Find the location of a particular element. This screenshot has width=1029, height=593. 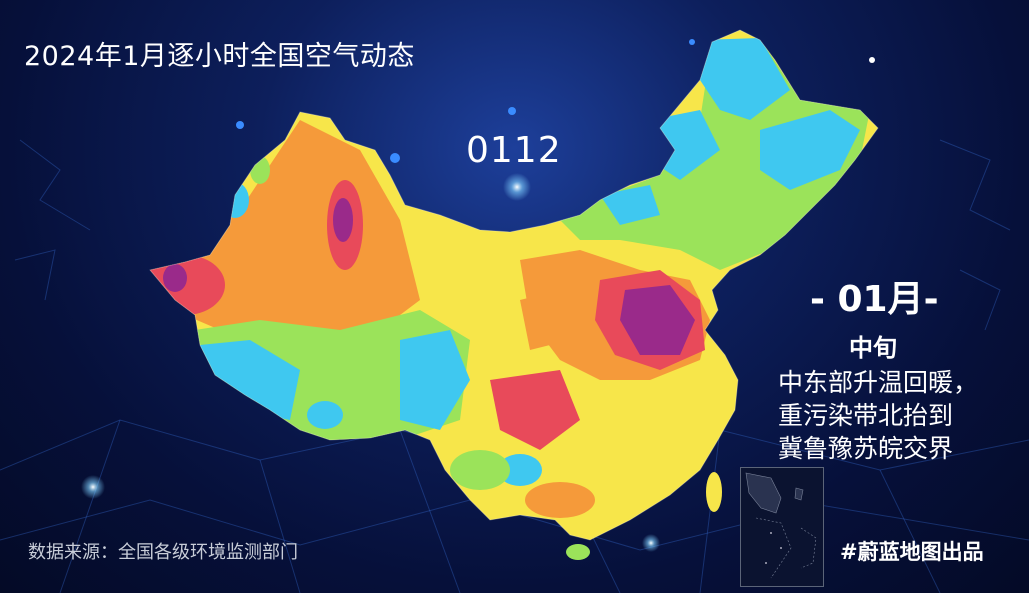

period-label: 中旬 is located at coordinates (873, 348).